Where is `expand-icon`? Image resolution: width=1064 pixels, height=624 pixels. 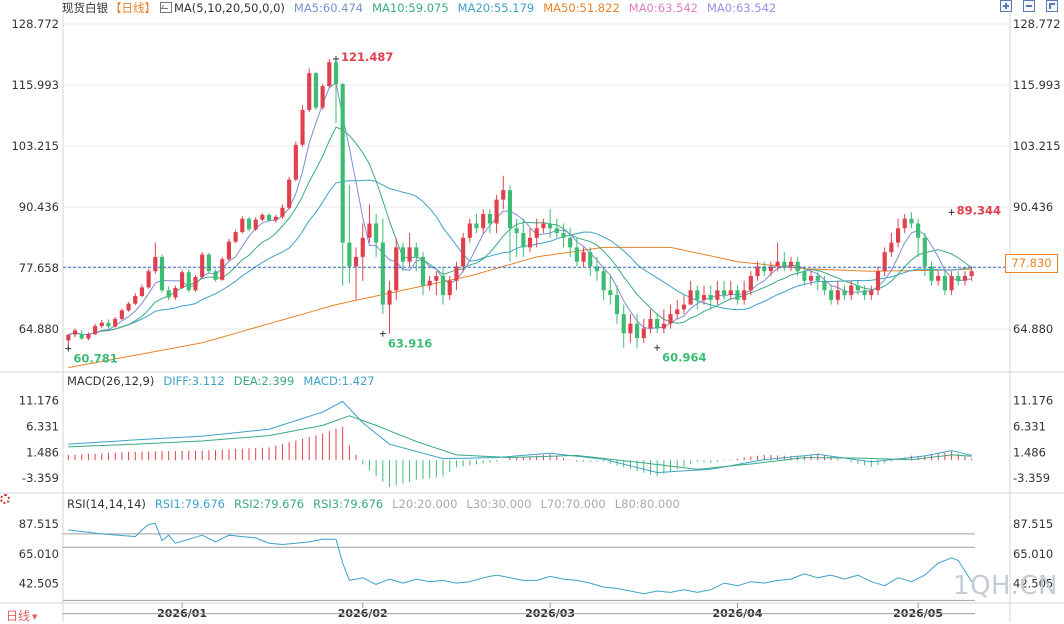
expand-icon is located at coordinates (1052, 6).